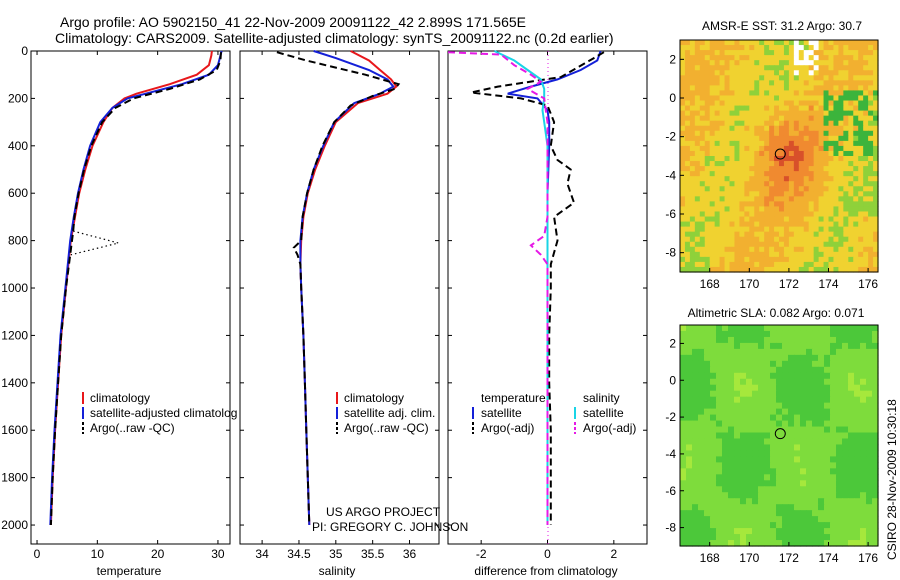 The height and width of the screenshot is (580, 900). What do you see at coordinates (613, 554) in the screenshot?
I see `x-tick-label: 2` at bounding box center [613, 554].